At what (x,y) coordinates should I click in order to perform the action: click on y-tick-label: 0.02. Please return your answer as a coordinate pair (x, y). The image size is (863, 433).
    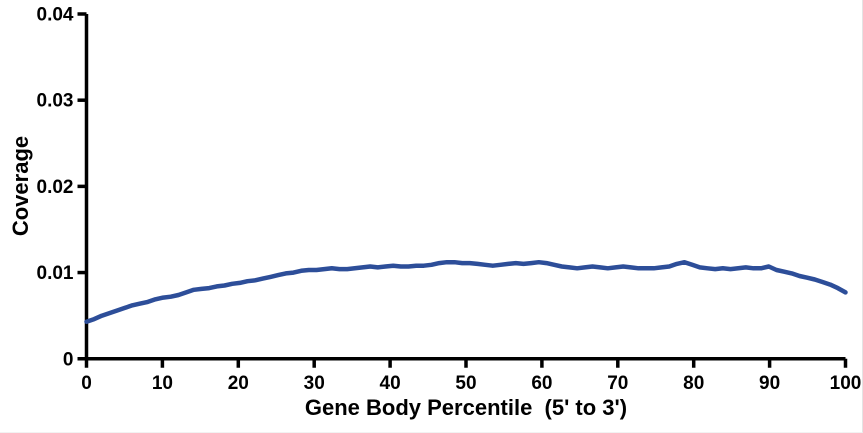
    Looking at the image, I should click on (55, 187).